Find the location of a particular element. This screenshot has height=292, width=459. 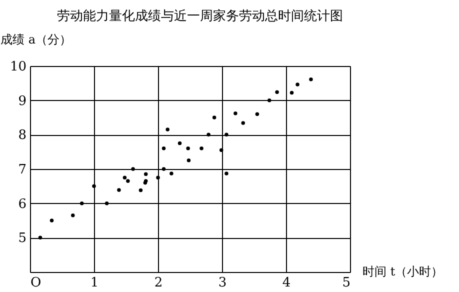

y-tick-label: 5 is located at coordinates (22, 238).